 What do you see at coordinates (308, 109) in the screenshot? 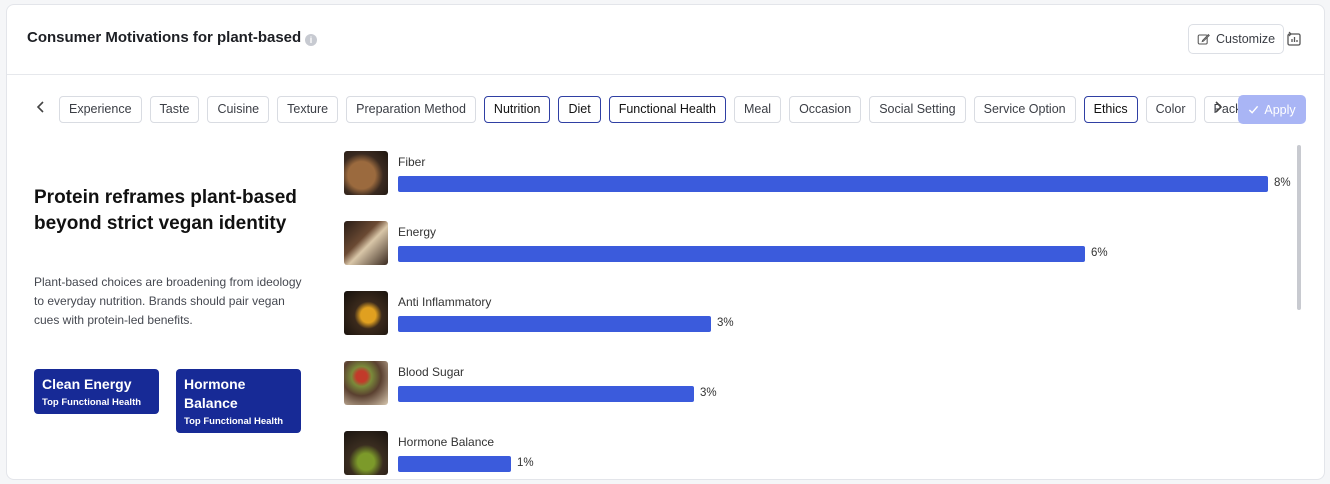
I see `filter-chip-texture: Texture` at bounding box center [308, 109].